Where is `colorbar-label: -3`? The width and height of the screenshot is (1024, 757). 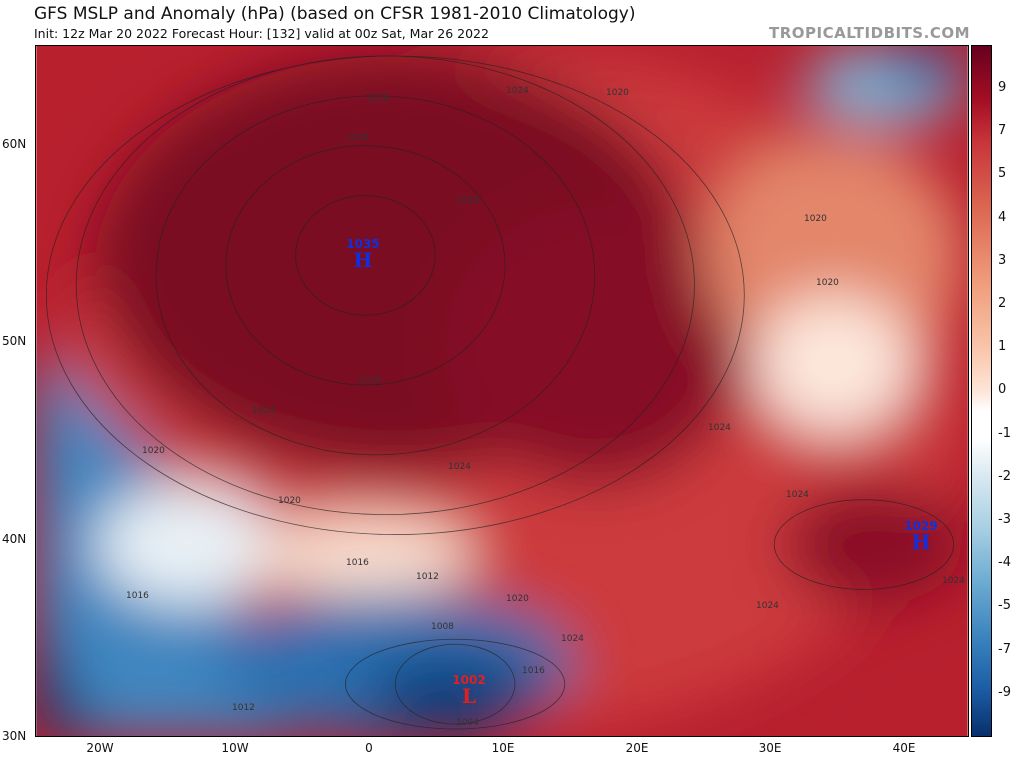 colorbar-label: -3 is located at coordinates (1004, 519).